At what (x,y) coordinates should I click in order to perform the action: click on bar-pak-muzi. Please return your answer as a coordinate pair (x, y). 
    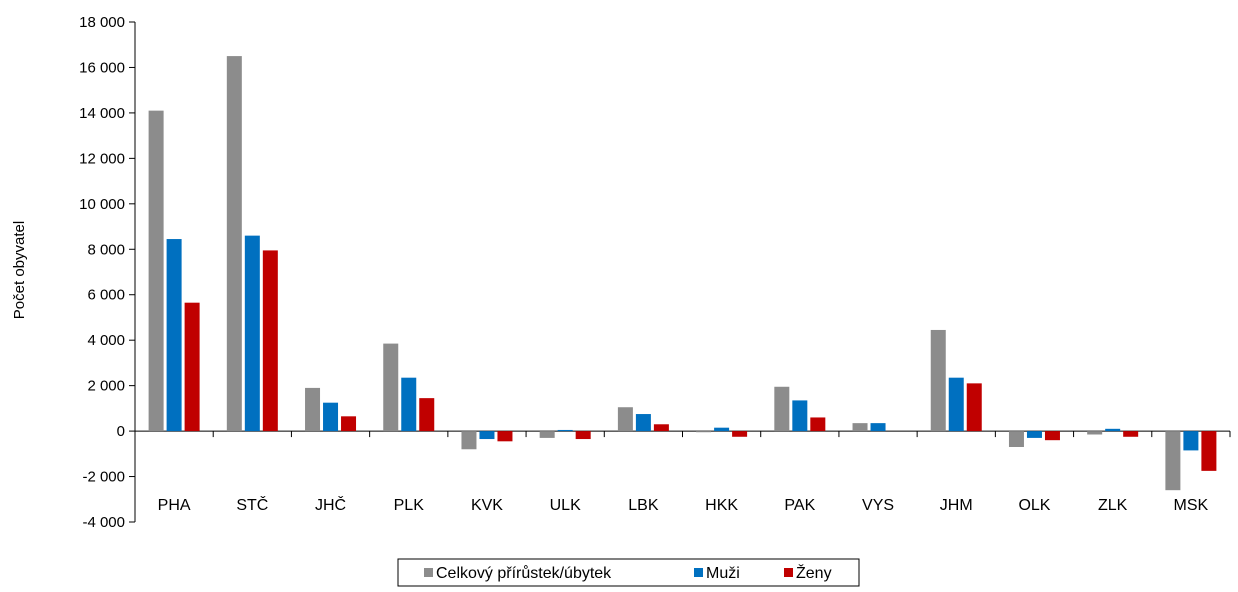
    Looking at the image, I should click on (800, 416).